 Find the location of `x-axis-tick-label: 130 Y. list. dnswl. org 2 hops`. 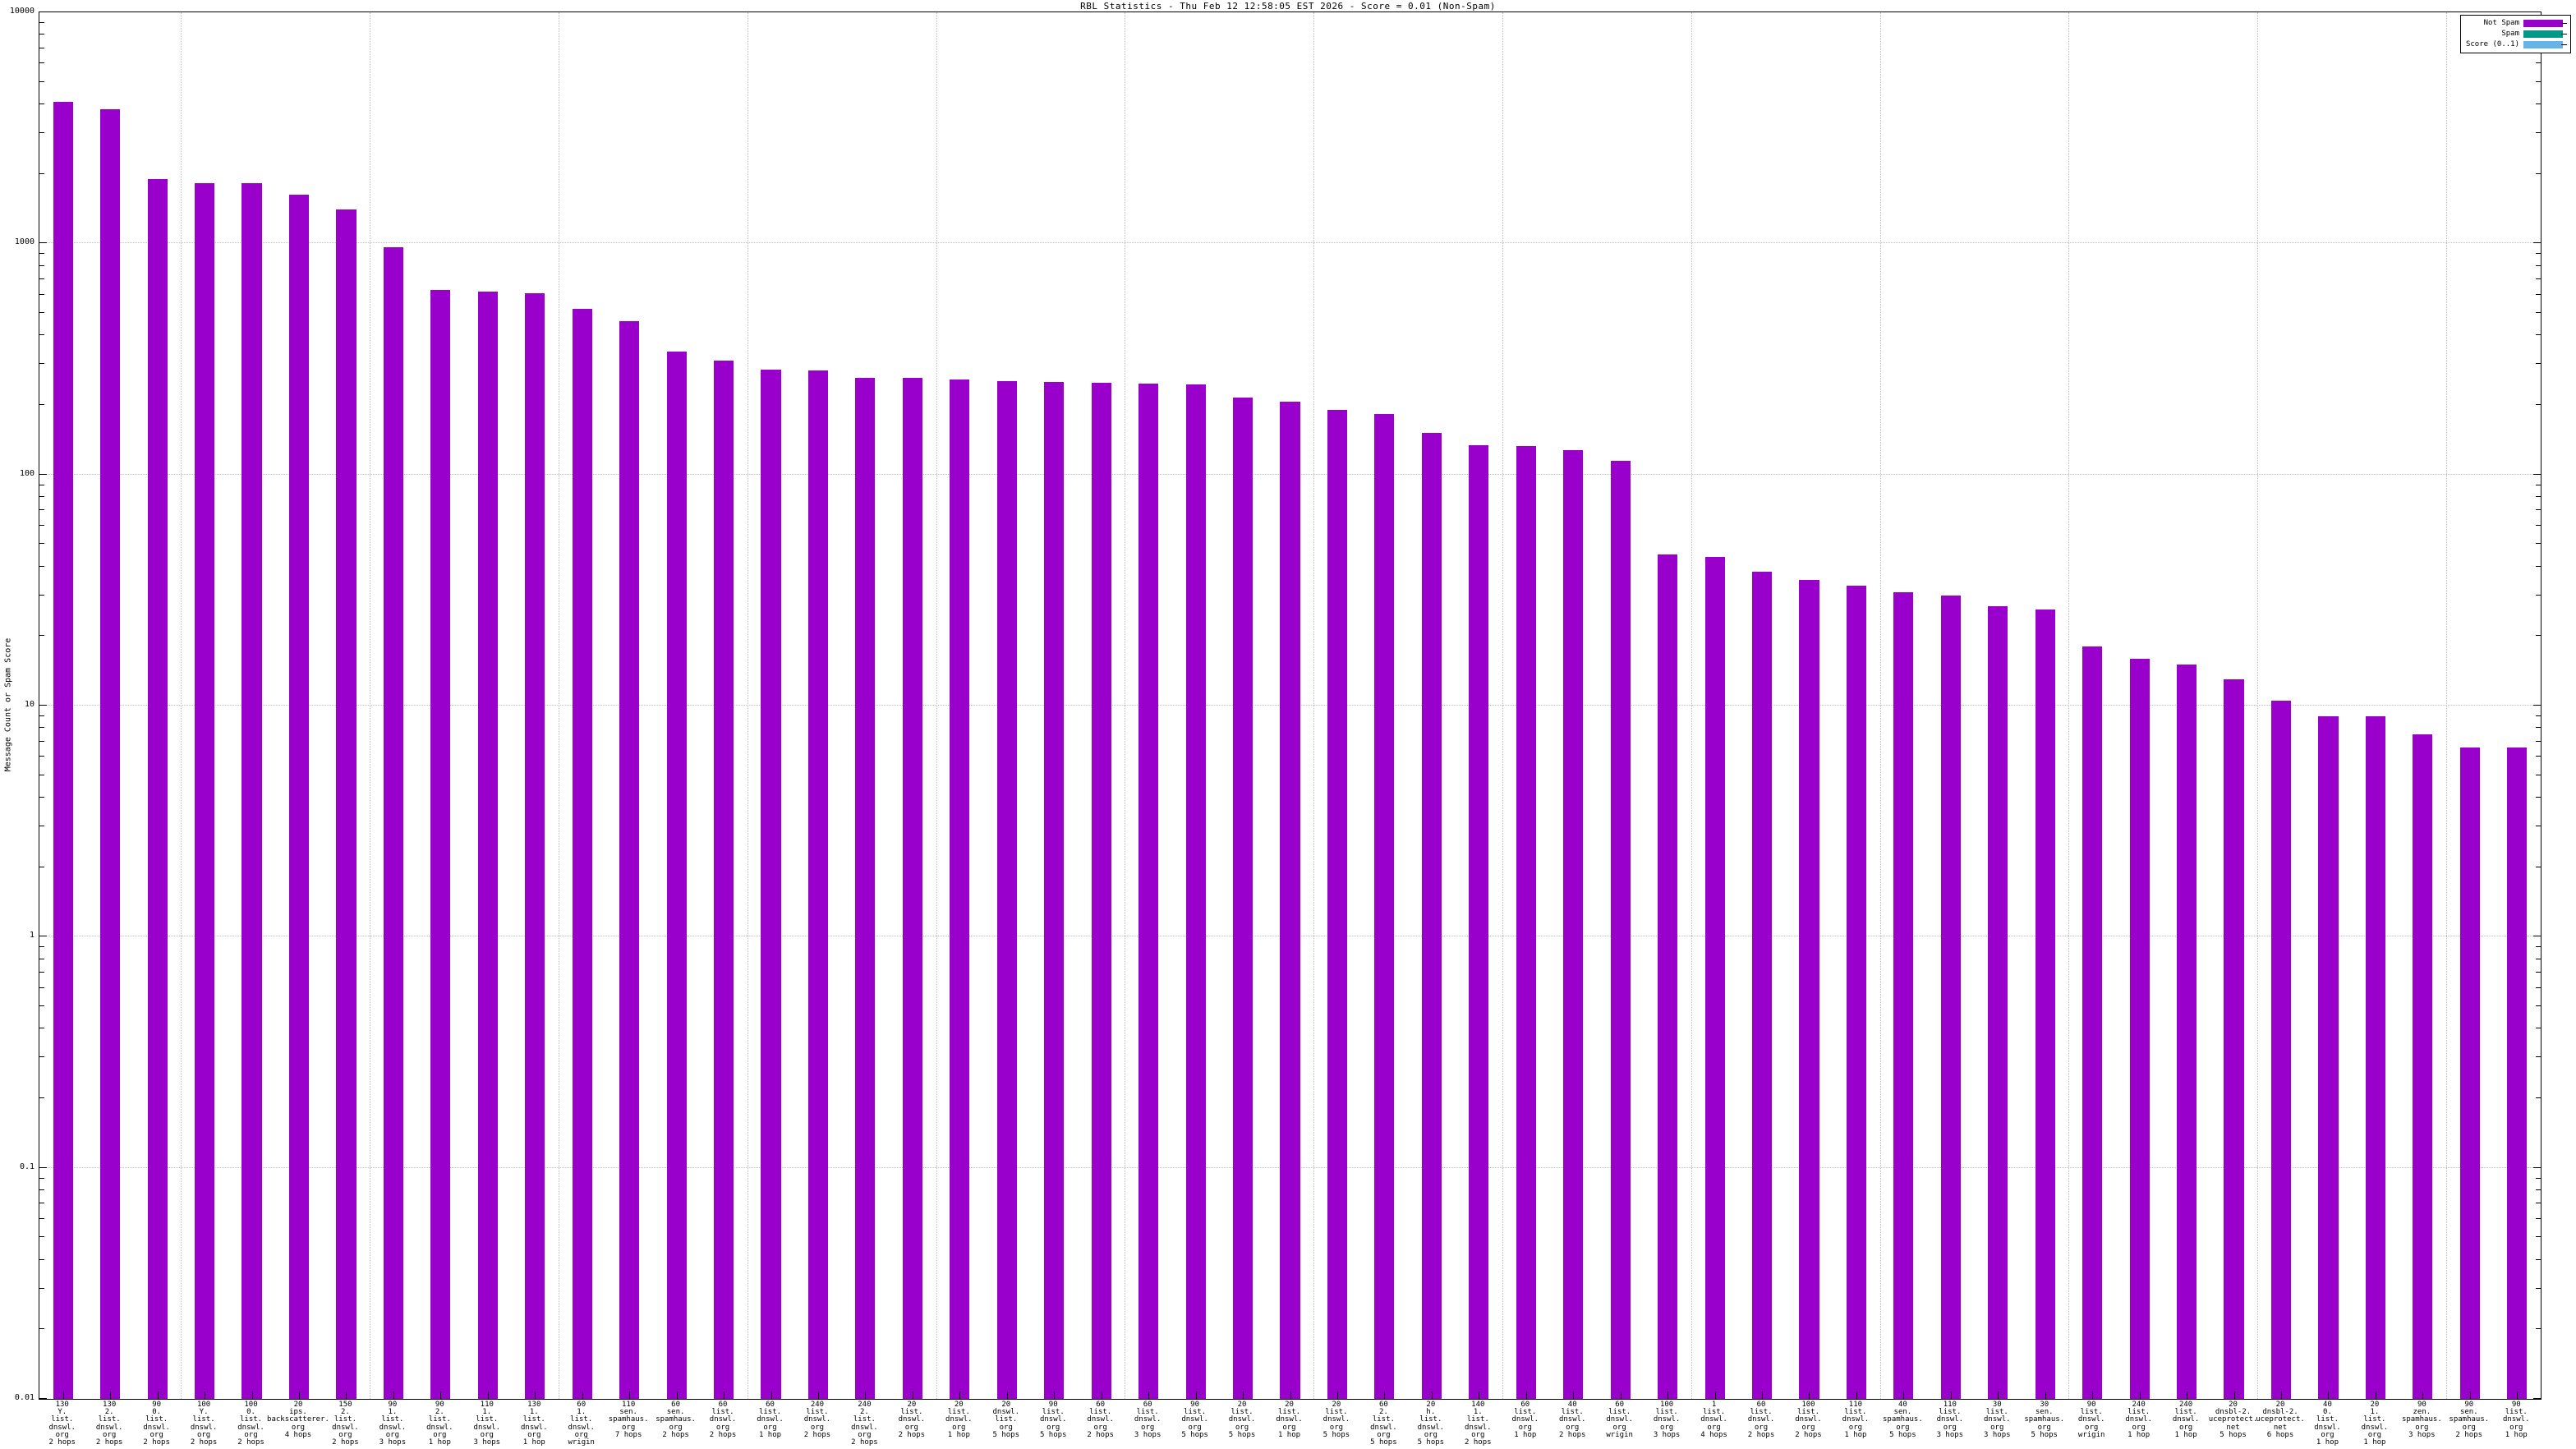

x-axis-tick-label: 130 Y. list. dnswl. org 2 hops is located at coordinates (62, 1424).